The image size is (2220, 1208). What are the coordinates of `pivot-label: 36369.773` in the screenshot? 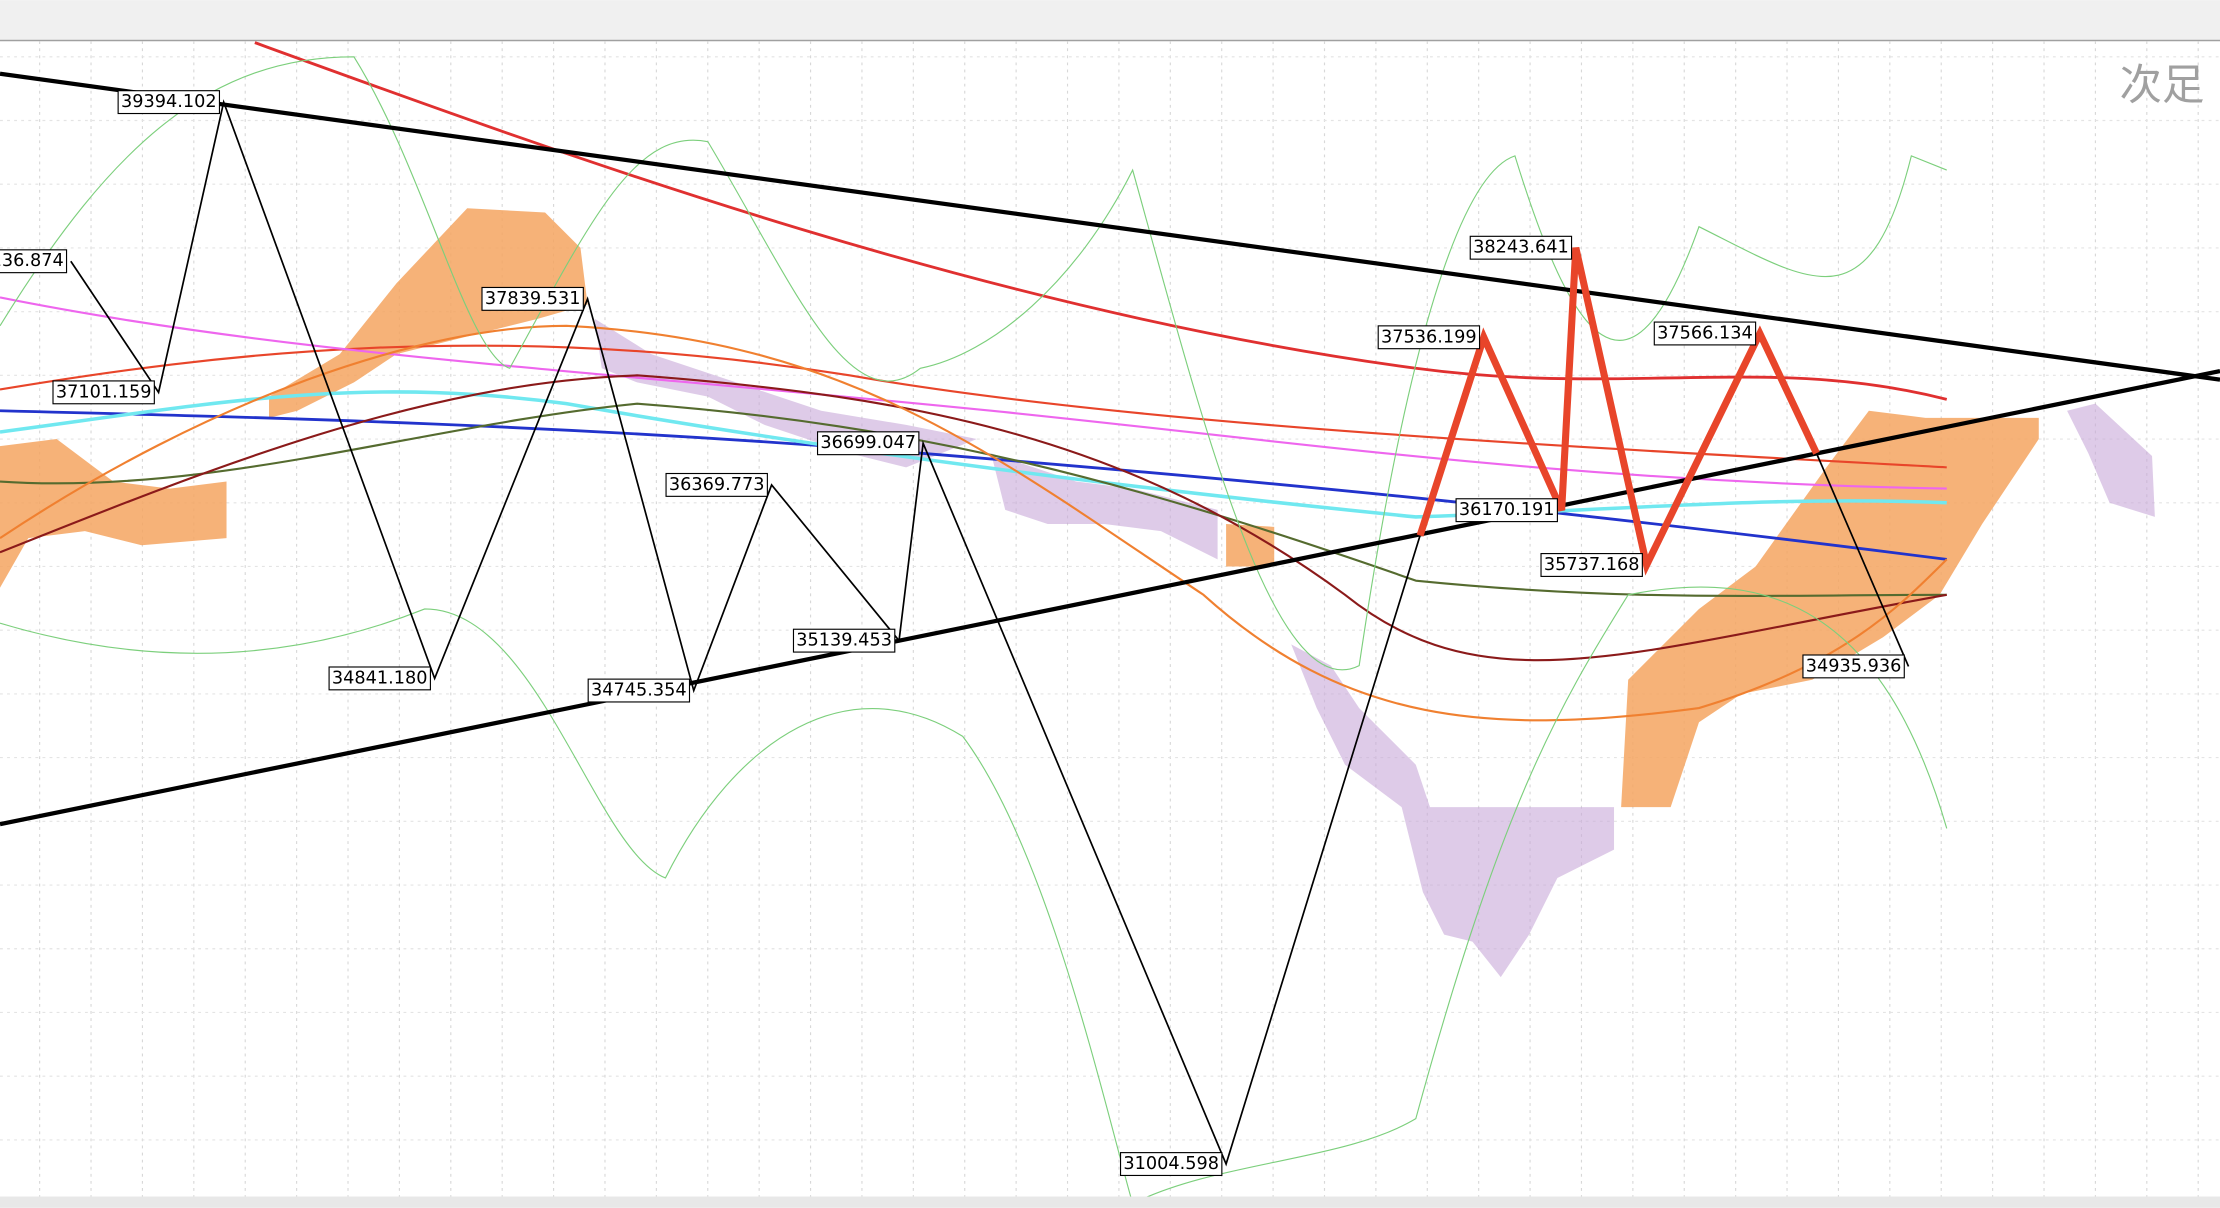 It's located at (717, 485).